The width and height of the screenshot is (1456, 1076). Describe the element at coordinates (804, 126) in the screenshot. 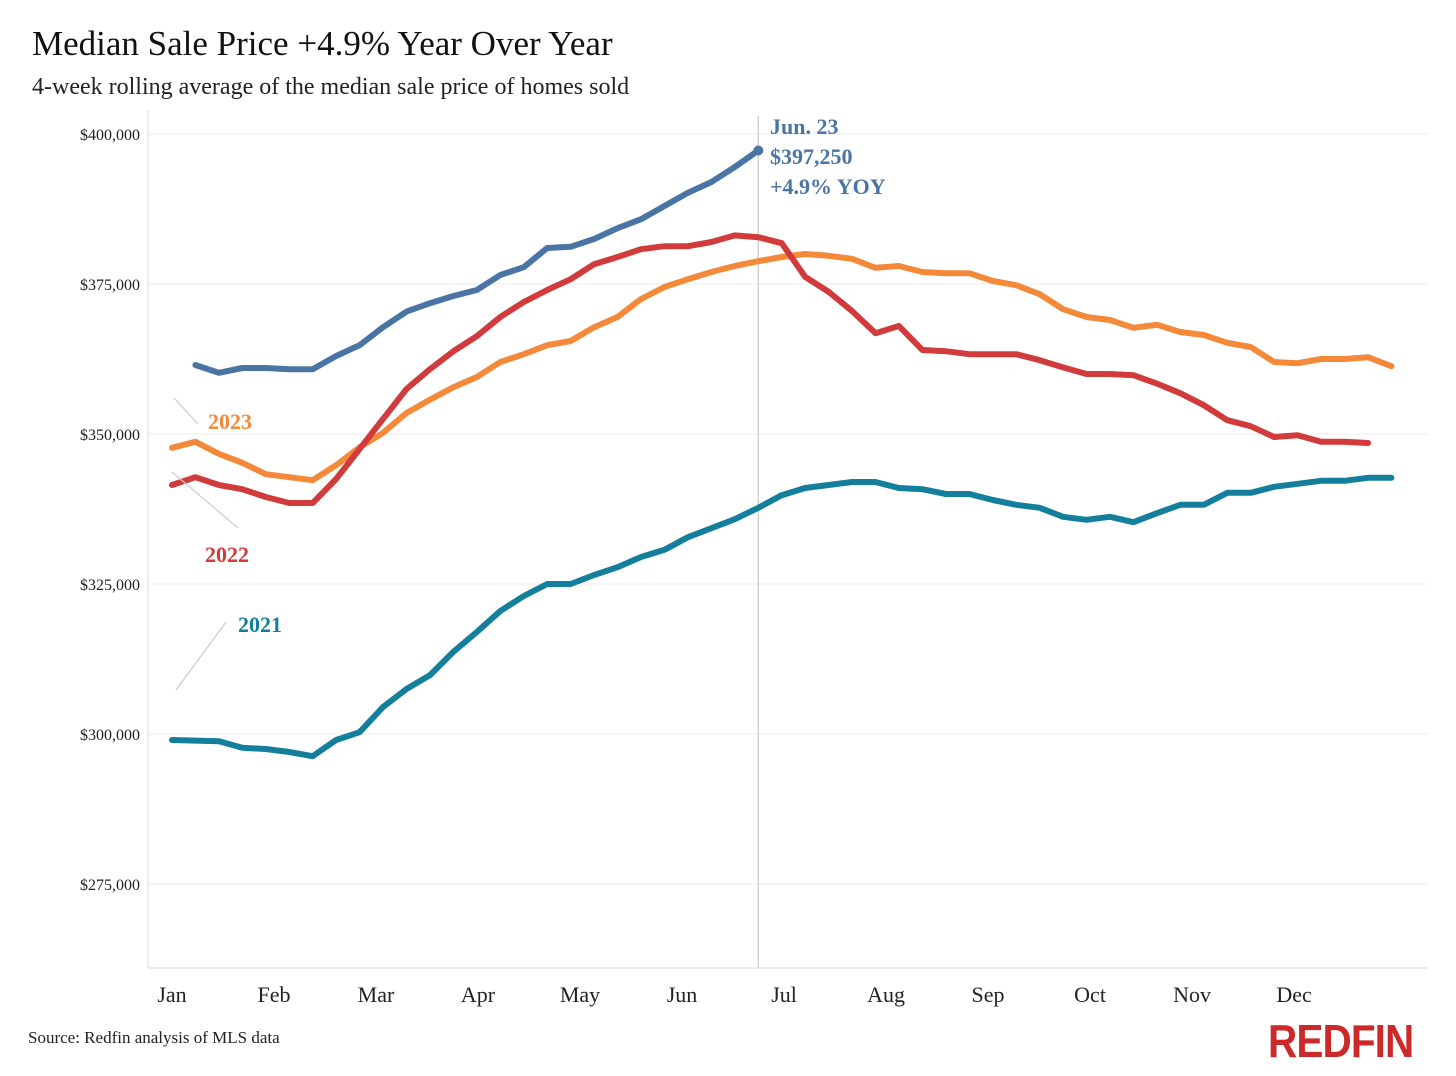

I see `annotation-text: Jun. 23` at that location.